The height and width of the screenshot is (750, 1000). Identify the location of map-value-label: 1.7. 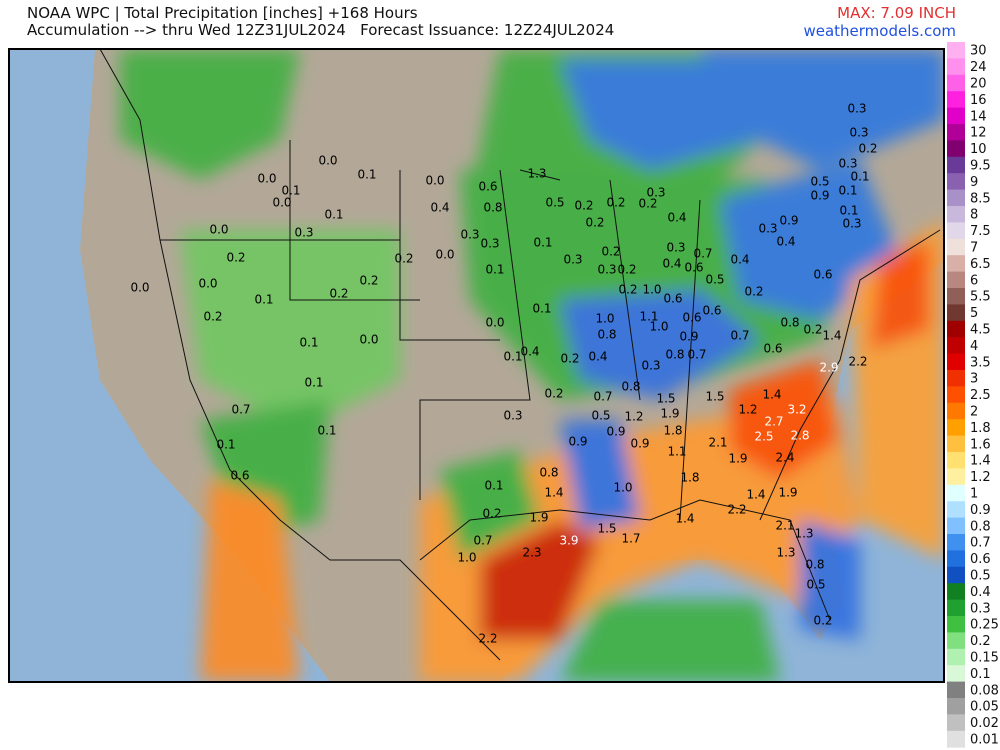
(630, 539).